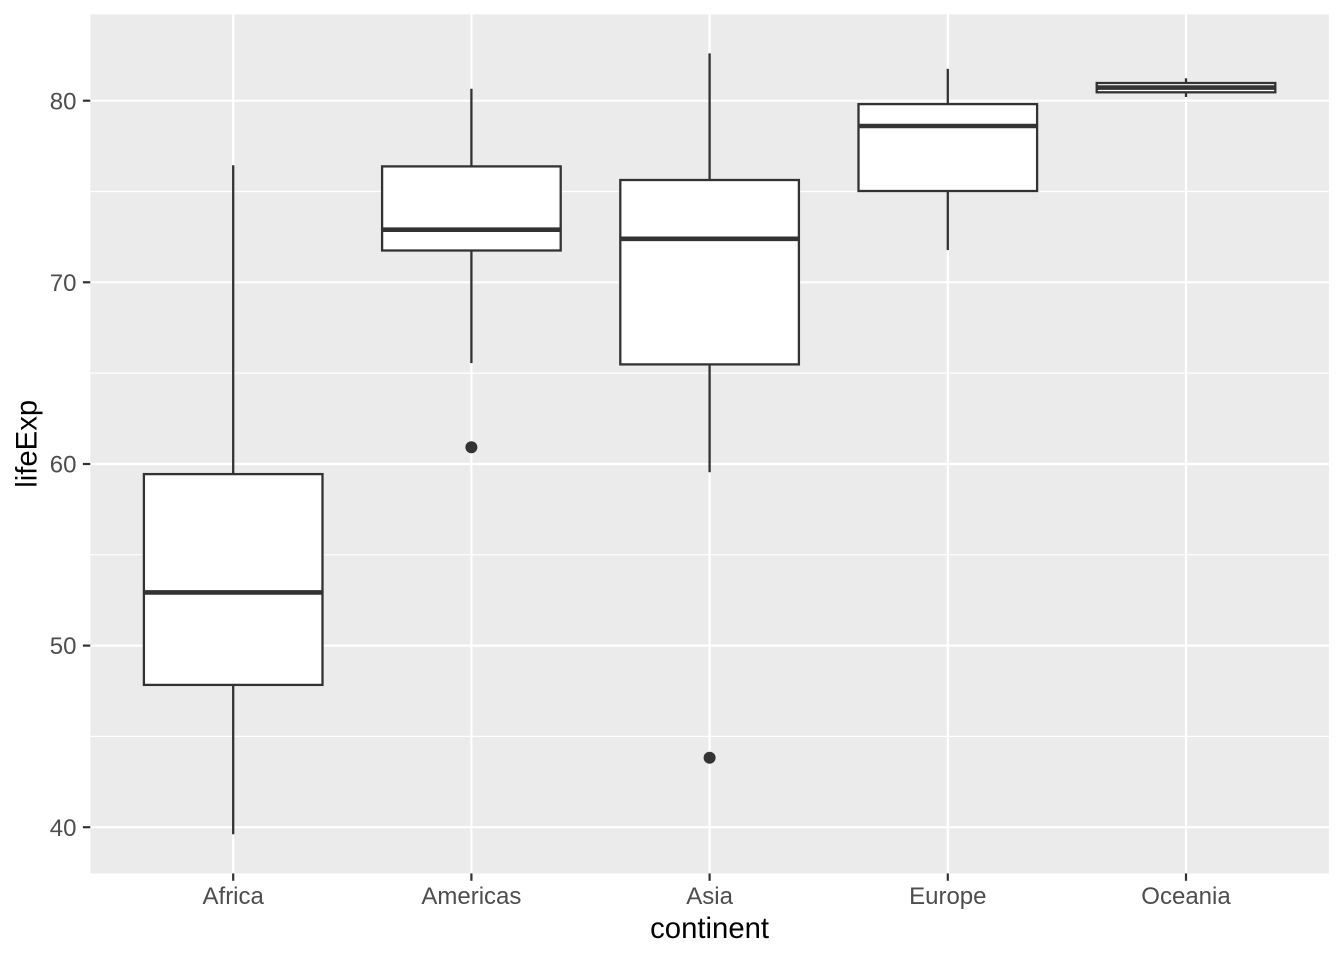  I want to click on svg-text: 60, so click(63, 465).